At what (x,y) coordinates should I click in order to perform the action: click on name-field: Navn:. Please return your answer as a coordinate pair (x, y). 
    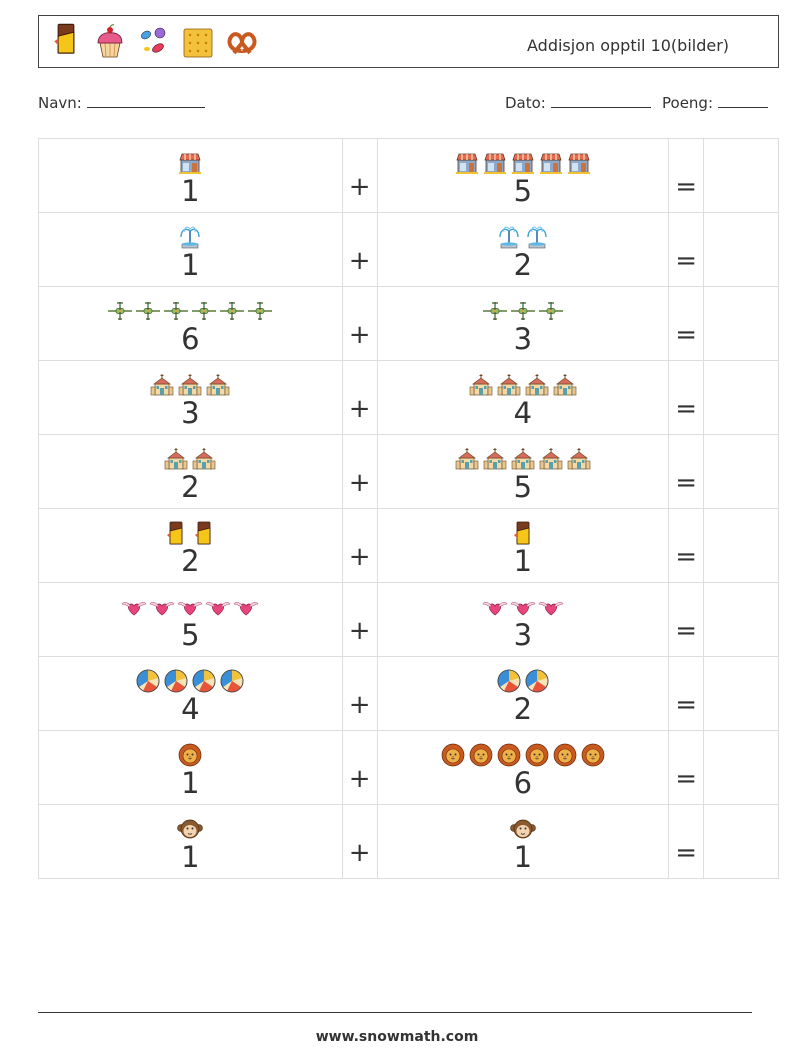
    Looking at the image, I should click on (121, 103).